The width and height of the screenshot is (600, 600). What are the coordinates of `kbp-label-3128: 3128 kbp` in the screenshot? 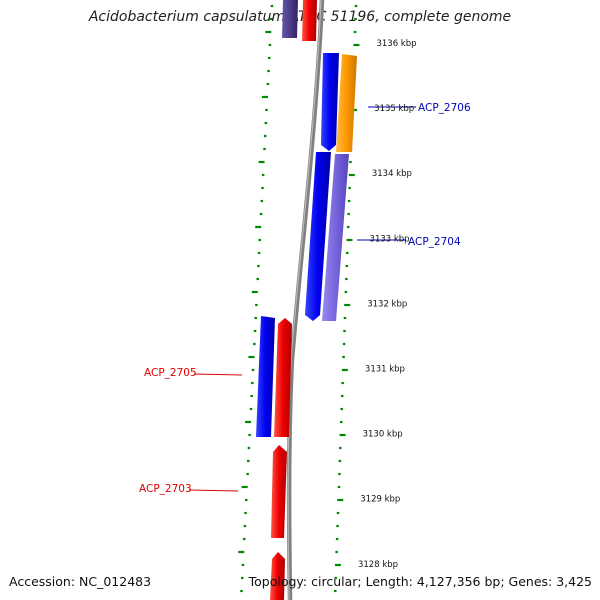 It's located at (378, 565).